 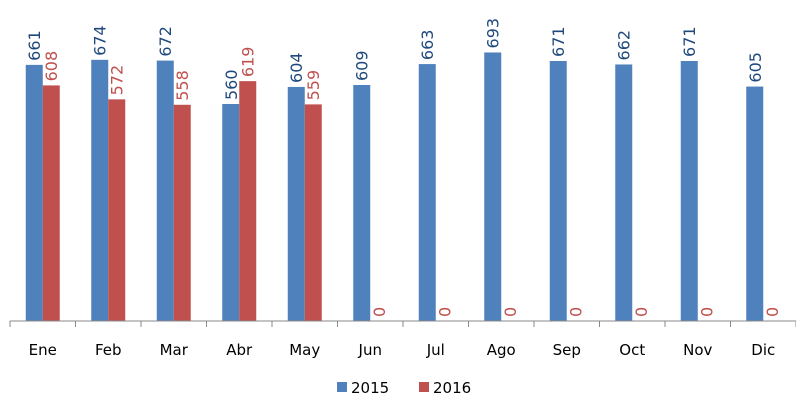 What do you see at coordinates (34, 45) in the screenshot?
I see `value-label: 661` at bounding box center [34, 45].